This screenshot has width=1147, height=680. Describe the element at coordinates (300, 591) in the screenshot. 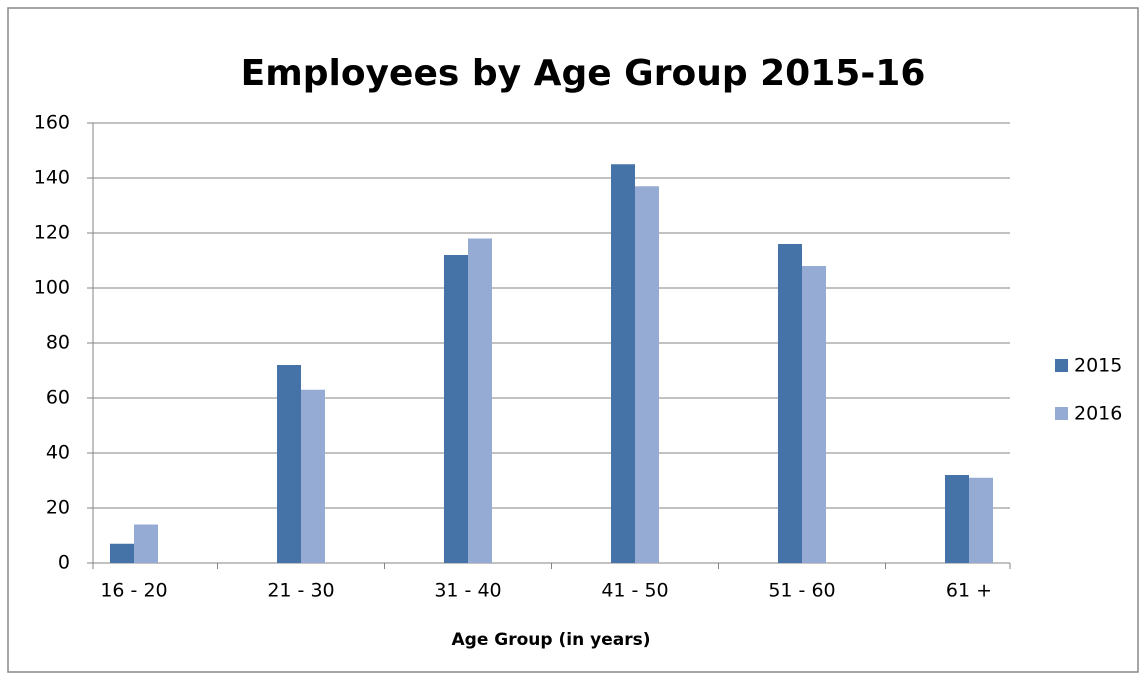

I see `x-tick-label: 21 - 30` at that location.